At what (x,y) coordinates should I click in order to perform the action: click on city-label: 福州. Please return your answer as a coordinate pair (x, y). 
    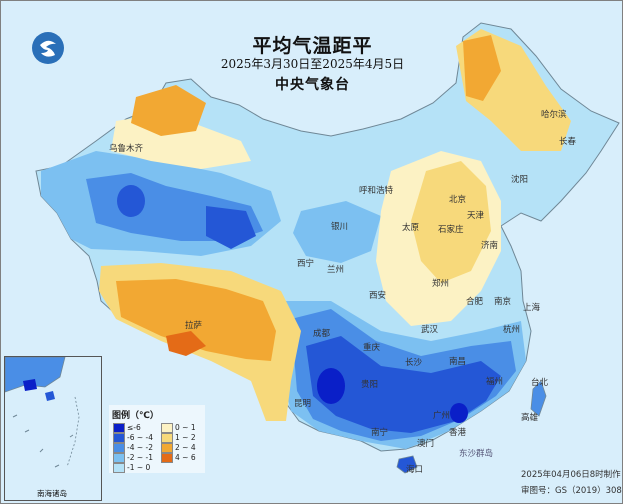
    Looking at the image, I should click on (495, 382).